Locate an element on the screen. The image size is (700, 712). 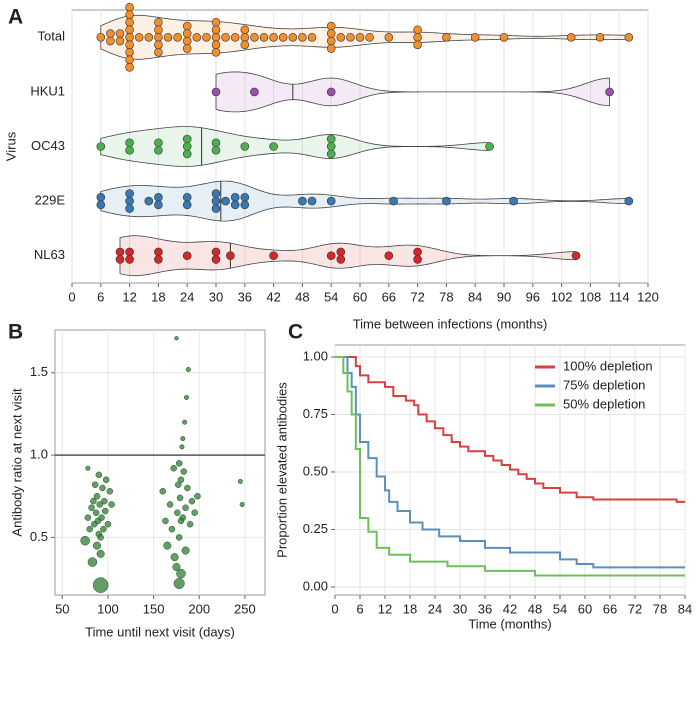
x-tick-label: 78 is located at coordinates (660, 608).